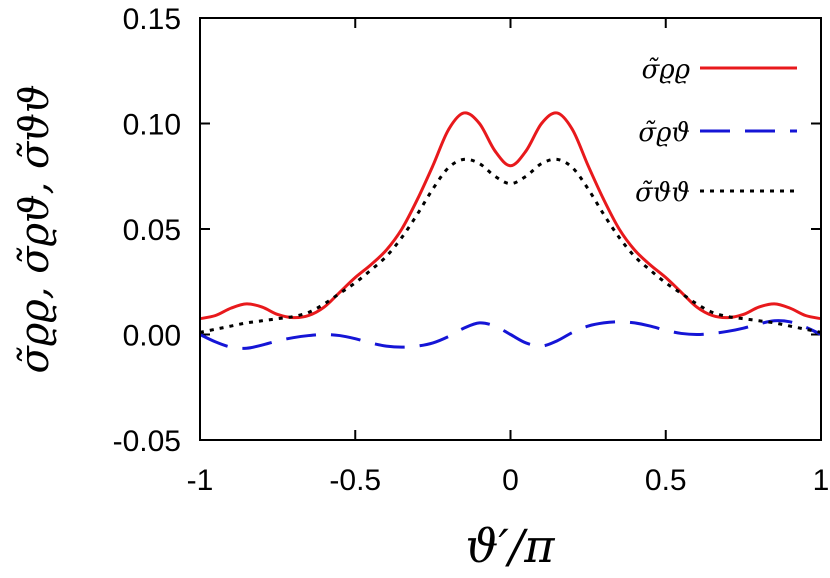  Describe the element at coordinates (147, 441) in the screenshot. I see `y-tick-label: -0.05` at that location.